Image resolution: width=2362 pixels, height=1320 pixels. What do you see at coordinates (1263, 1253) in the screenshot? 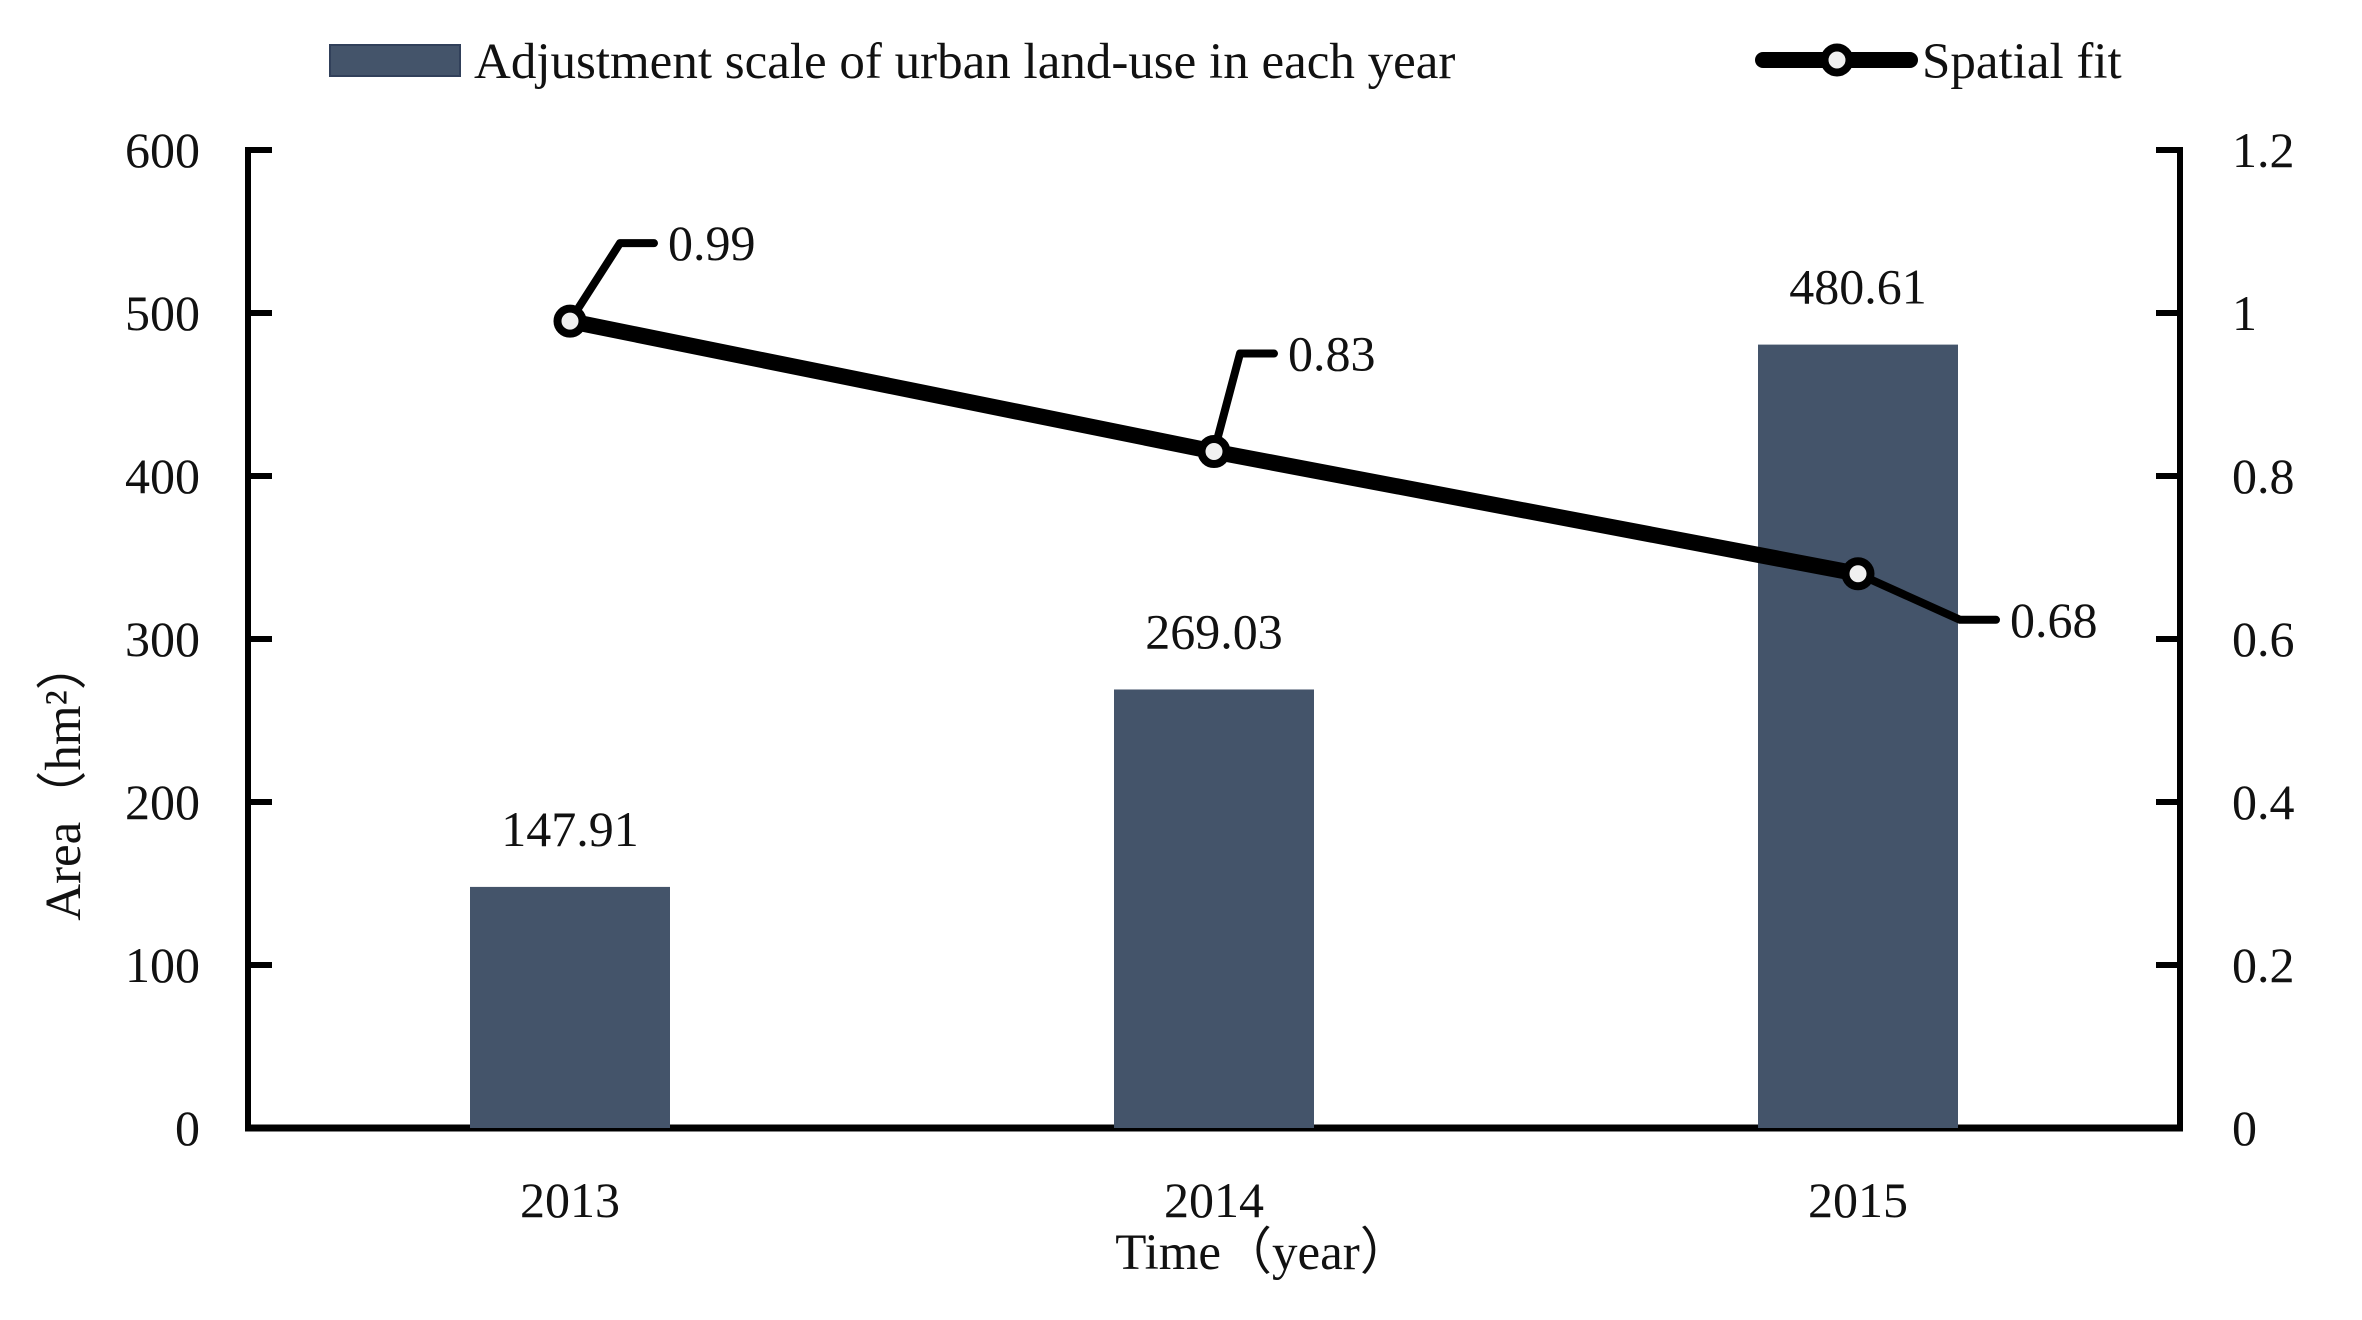
I see `x-axis-title: Time（year）` at bounding box center [1263, 1253].